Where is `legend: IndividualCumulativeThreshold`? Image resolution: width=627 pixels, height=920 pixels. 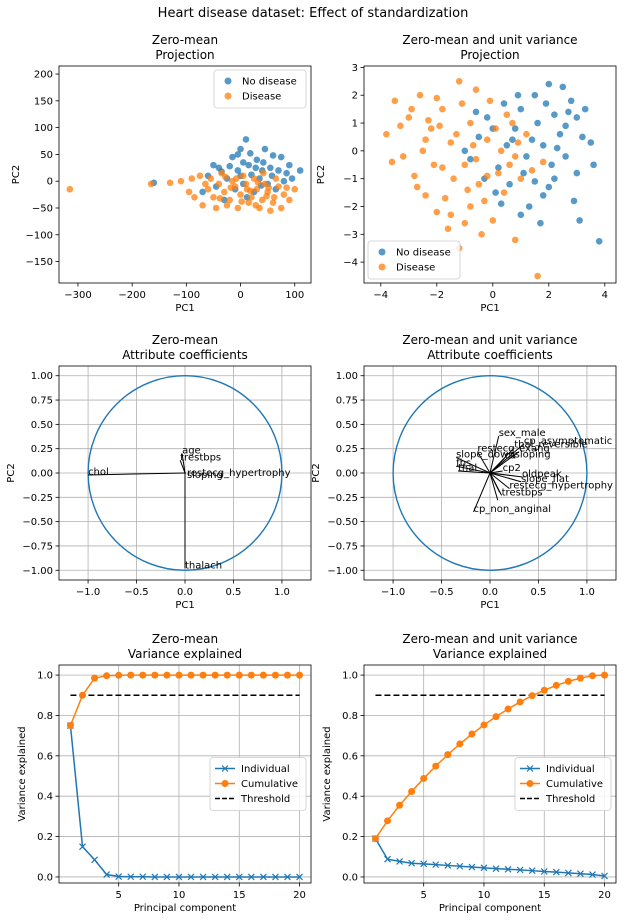
legend: IndividualCumulativeThreshold is located at coordinates (258, 784).